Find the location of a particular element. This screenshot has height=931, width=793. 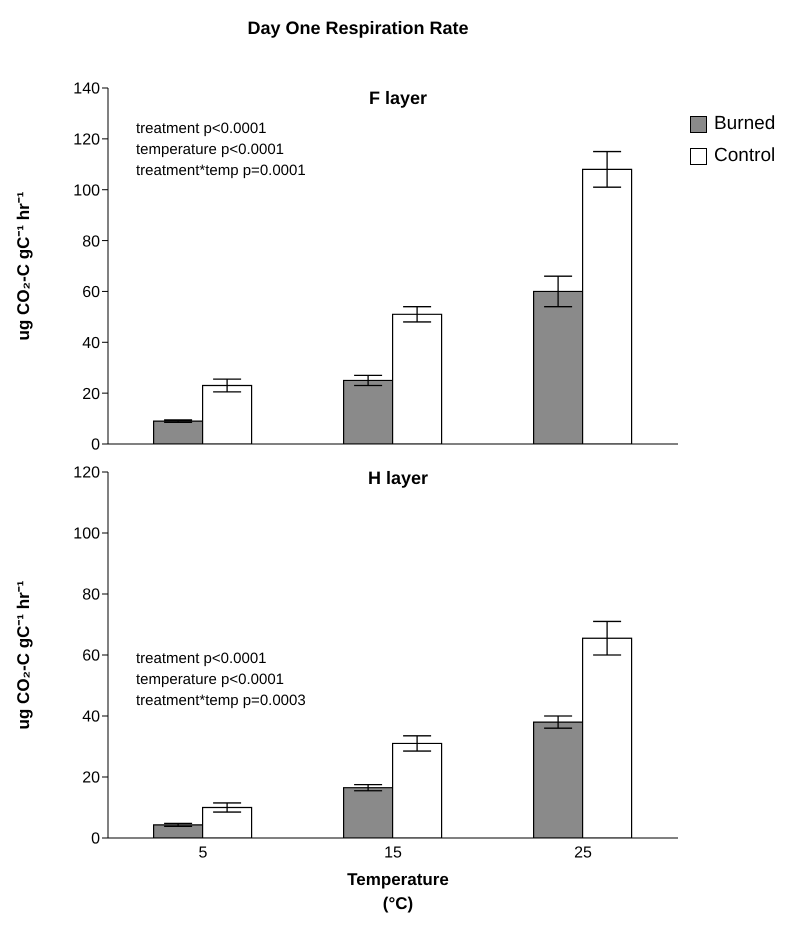

chart-subtitle: H layer is located at coordinates (398, 478).